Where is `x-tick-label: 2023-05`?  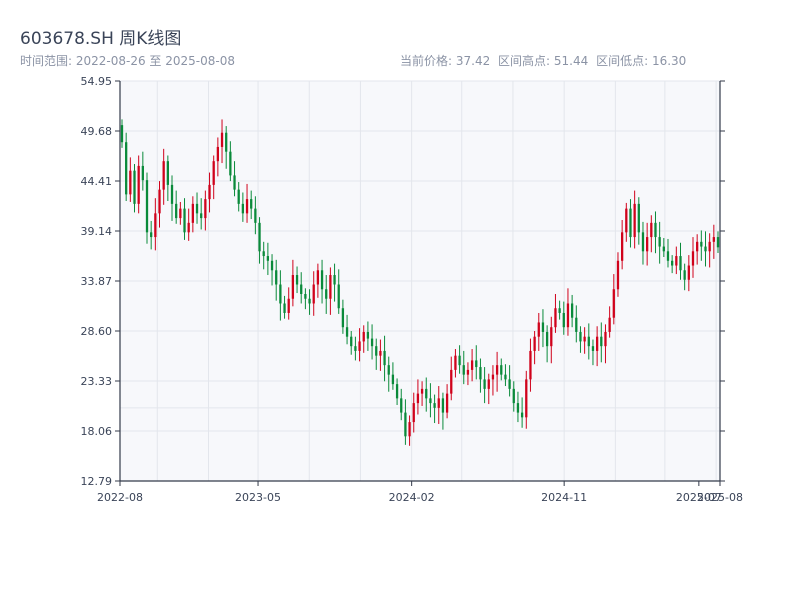 x-tick-label: 2023-05 is located at coordinates (258, 497).